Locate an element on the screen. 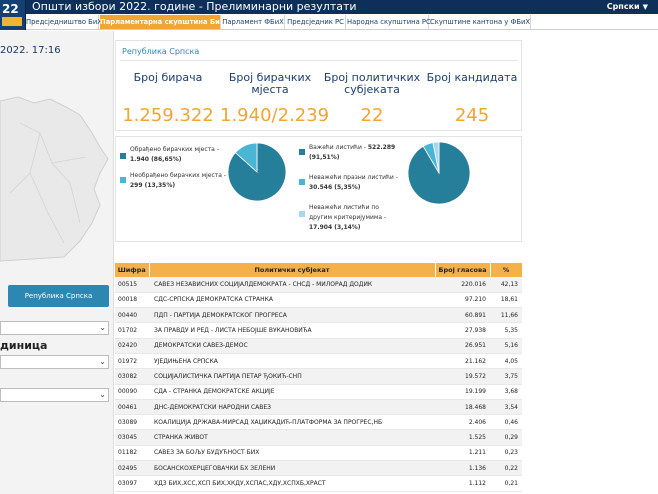  table-row: 02420 ДЕМОКРАТСКИ САВЕЗ-ДЕМОС 26.951 5,16 is located at coordinates (318, 346).